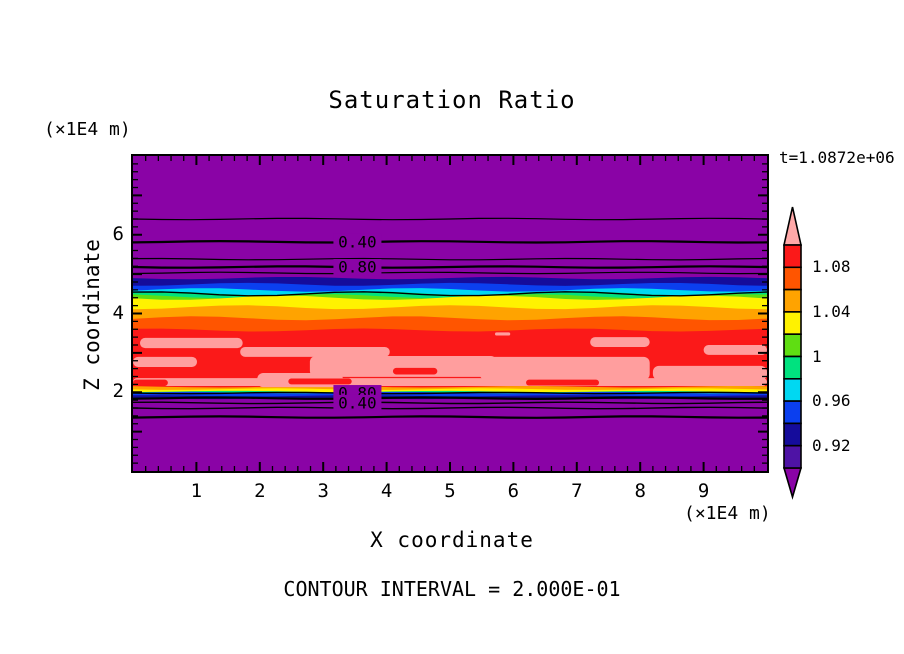 This screenshot has width=904, height=654. Describe the element at coordinates (118, 312) in the screenshot. I see `y-tick-label-4: 4` at that location.